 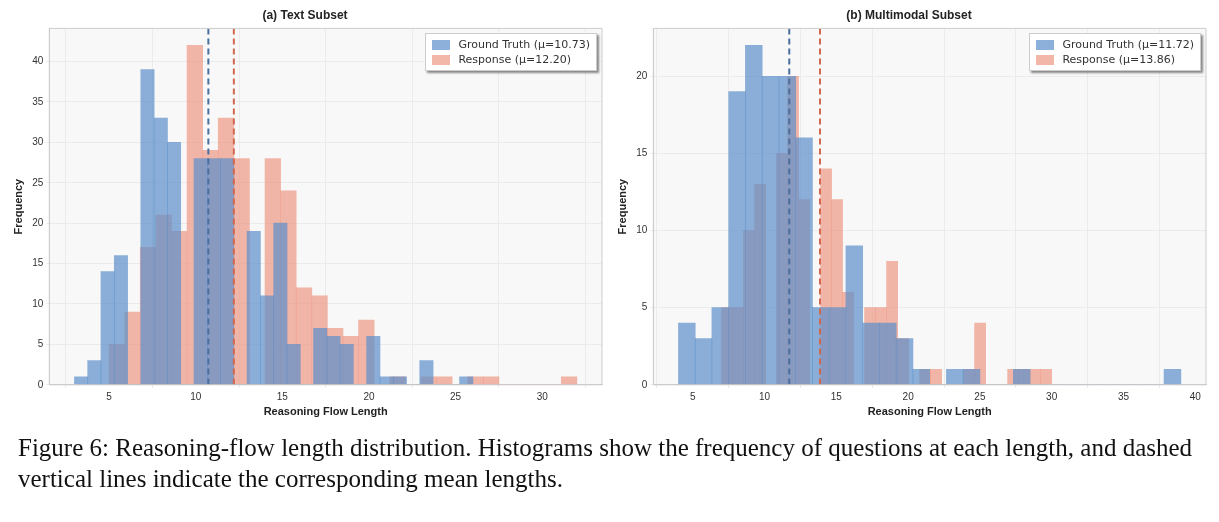 I want to click on legend-label: Response (μ=13.86), so click(x=1118, y=60).